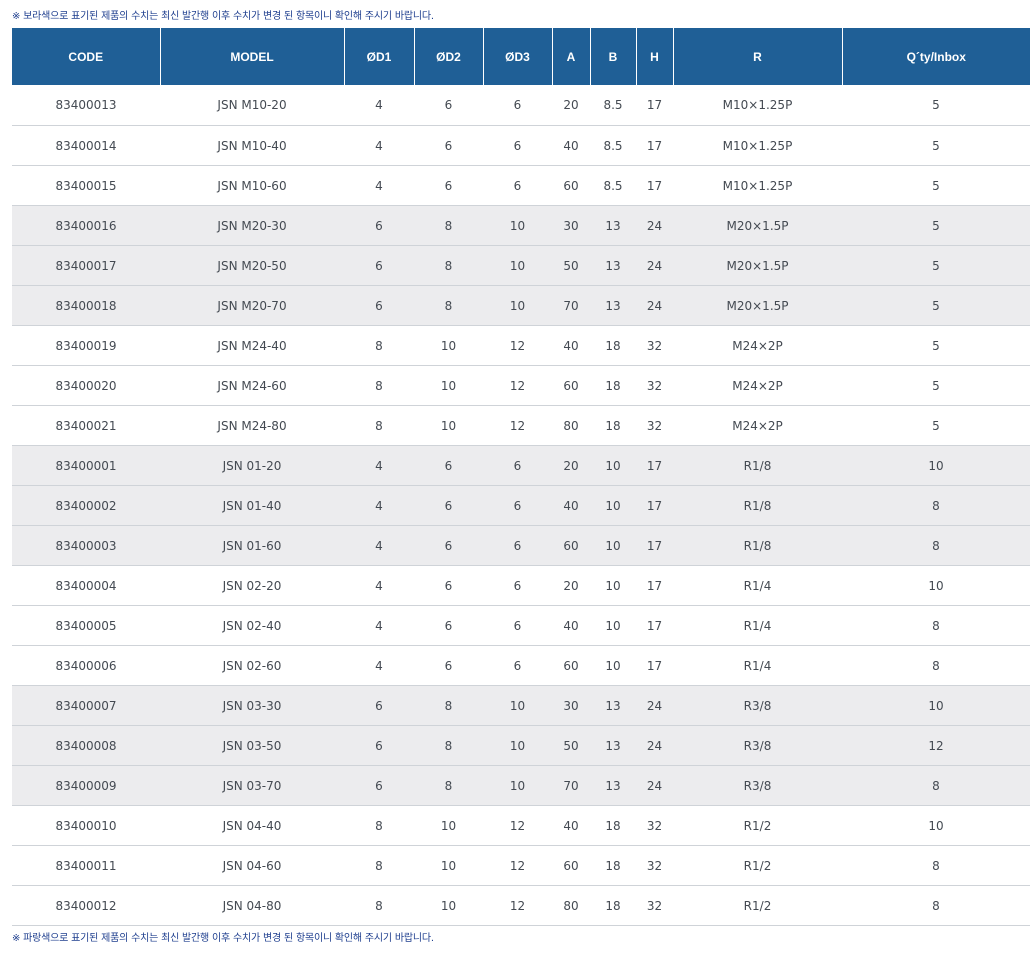  What do you see at coordinates (936, 745) in the screenshot?
I see `cell-qty-inbox: 12` at bounding box center [936, 745].